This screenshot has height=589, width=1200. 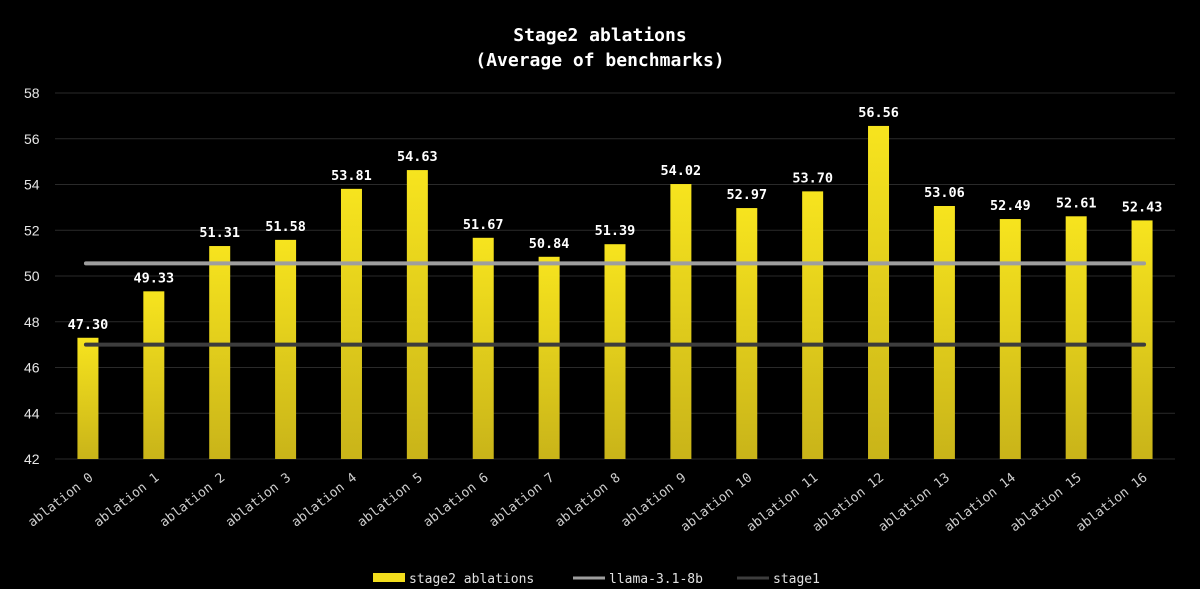 I want to click on x-tick-label: ablation 0, so click(x=60, y=500).